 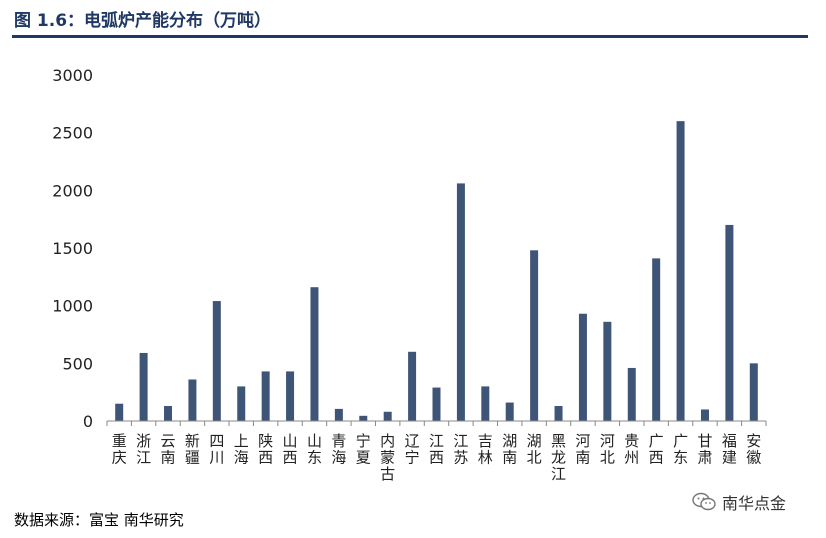 I want to click on x-tick-label: 上海, so click(x=241, y=449).